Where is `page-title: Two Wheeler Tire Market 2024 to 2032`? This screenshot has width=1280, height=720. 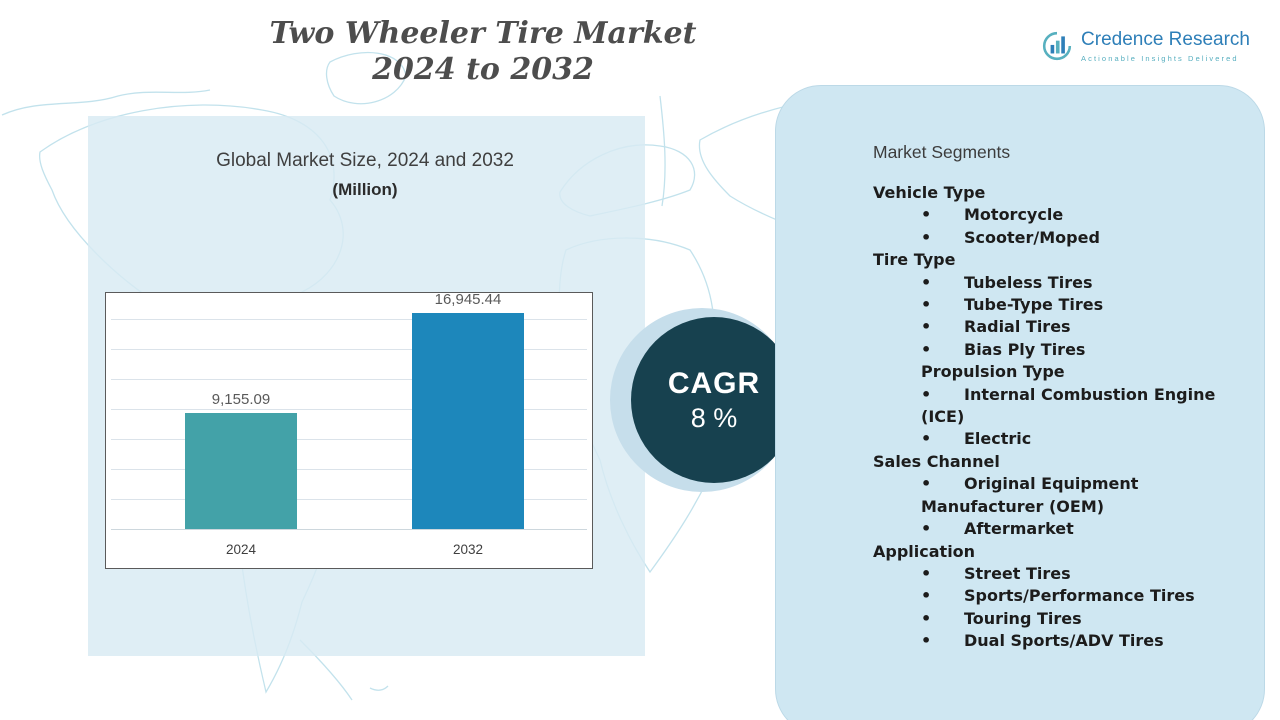 page-title: Two Wheeler Tire Market 2024 to 2032 is located at coordinates (483, 52).